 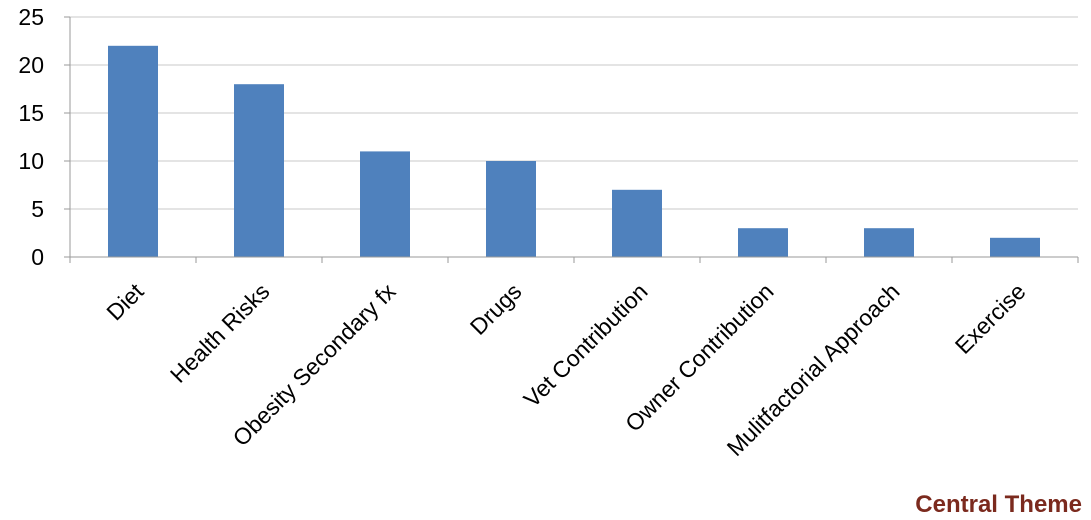 I want to click on x-category-label: Health Risks, so click(x=220, y=333).